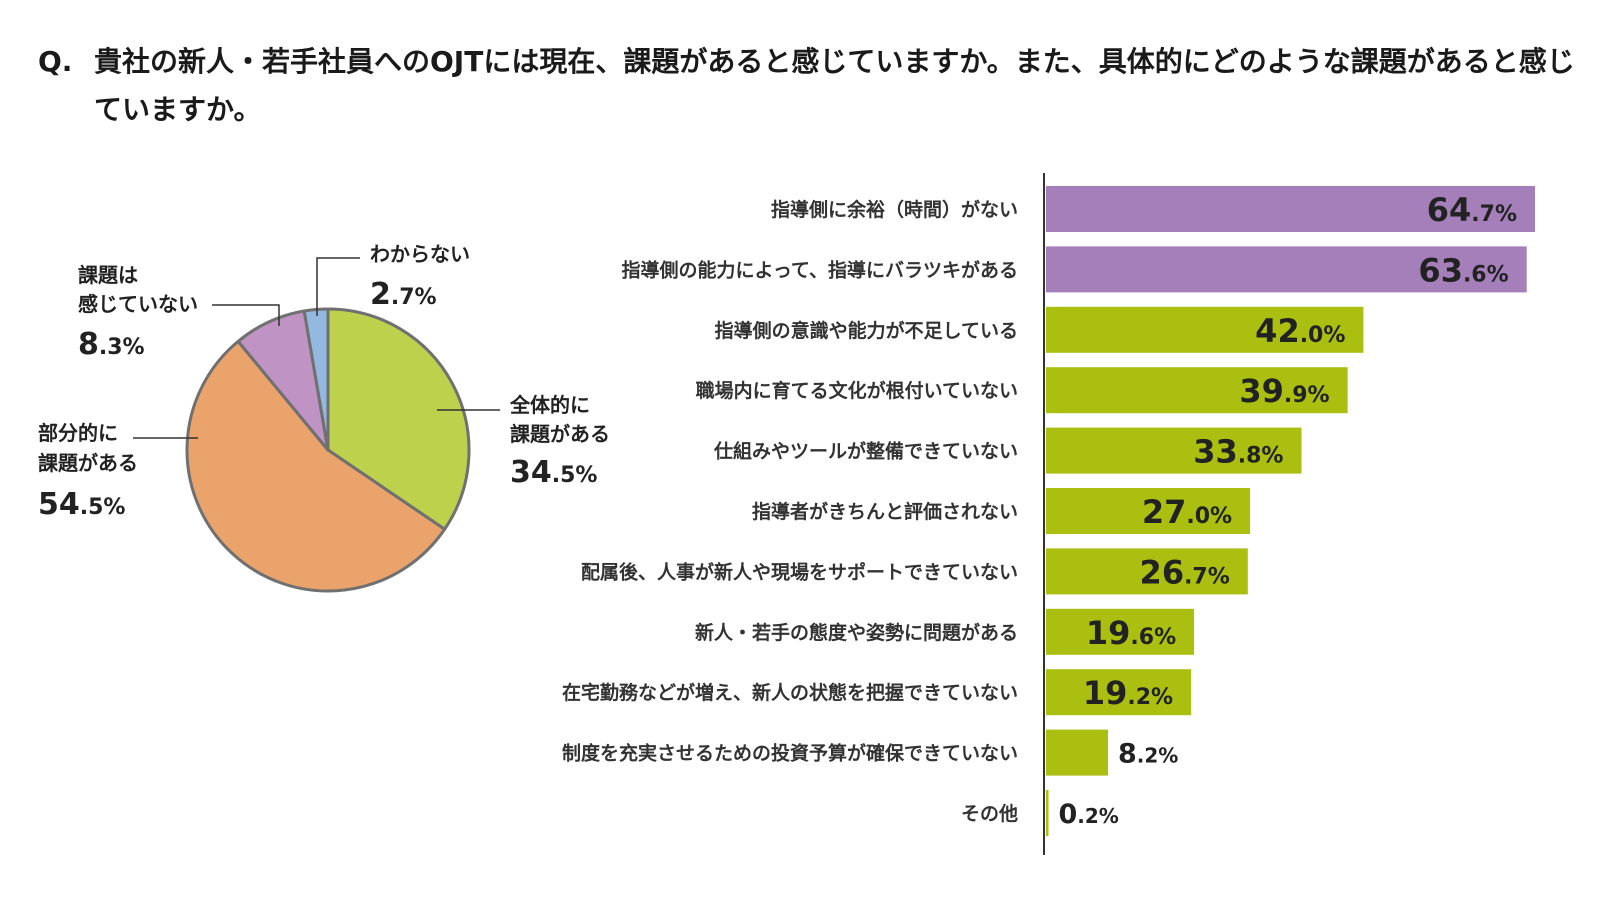 The height and width of the screenshot is (915, 1600). I want to click on bar-category-label: 制度を充実させるための投資予算が確保できていない, so click(790, 753).